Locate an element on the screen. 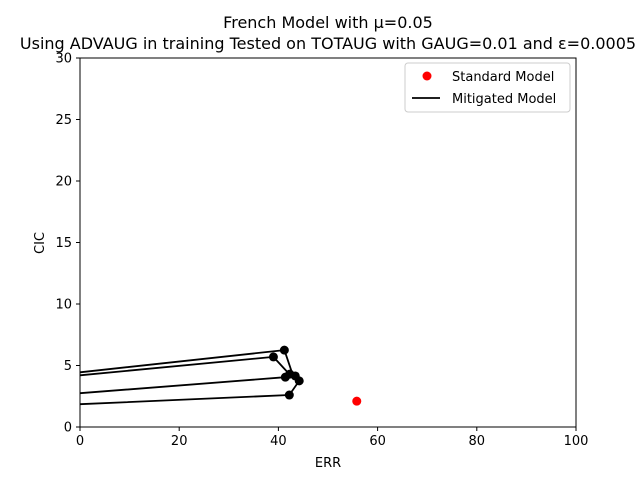  x-tick-label: 0 is located at coordinates (80, 441).